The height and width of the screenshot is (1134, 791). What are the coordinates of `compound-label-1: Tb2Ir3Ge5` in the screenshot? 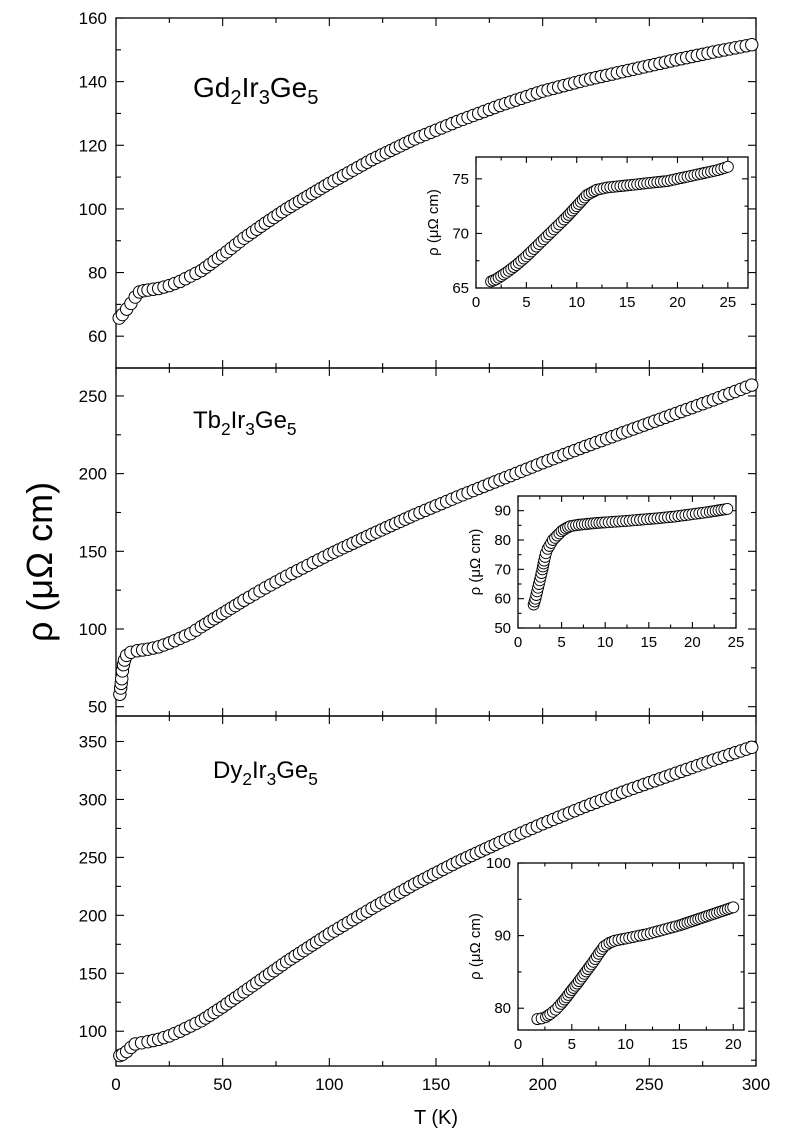 It's located at (245, 423).